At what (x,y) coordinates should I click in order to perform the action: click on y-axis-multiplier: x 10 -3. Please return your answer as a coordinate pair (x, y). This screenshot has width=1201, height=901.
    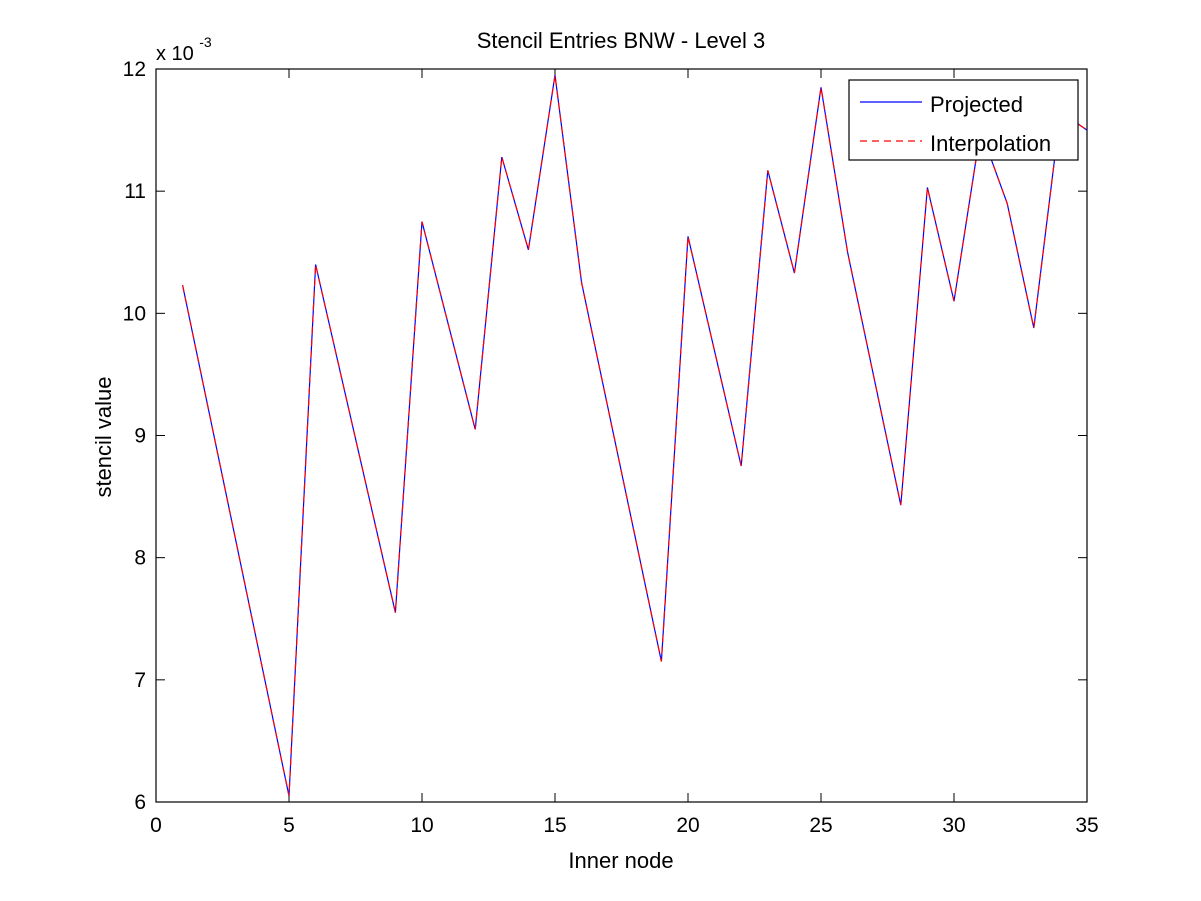
    Looking at the image, I should click on (184, 49).